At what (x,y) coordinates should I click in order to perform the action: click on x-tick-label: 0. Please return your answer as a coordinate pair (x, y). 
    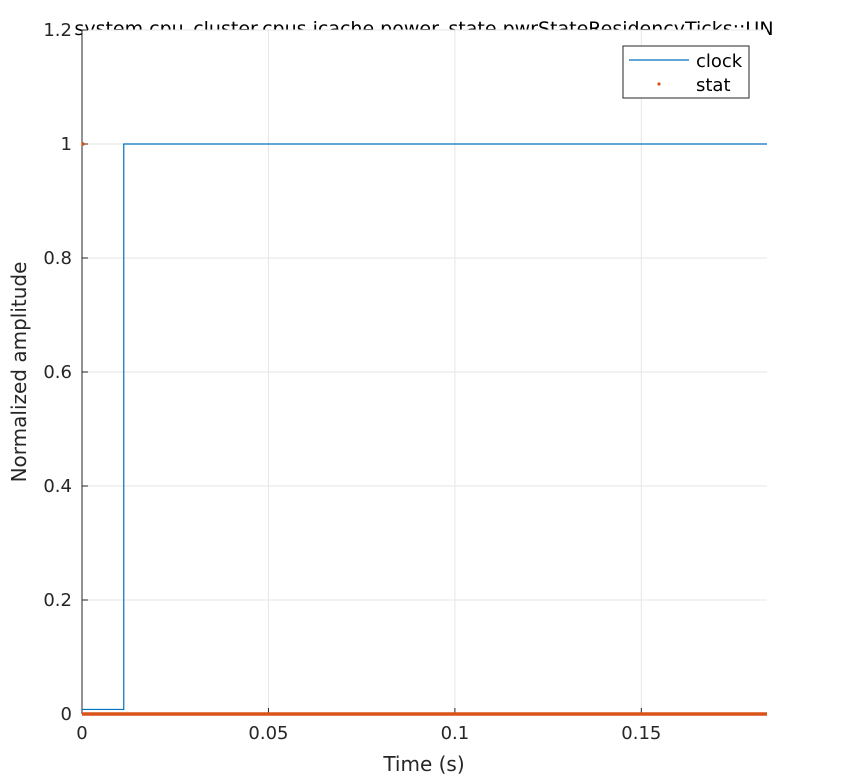
    Looking at the image, I should click on (81, 733).